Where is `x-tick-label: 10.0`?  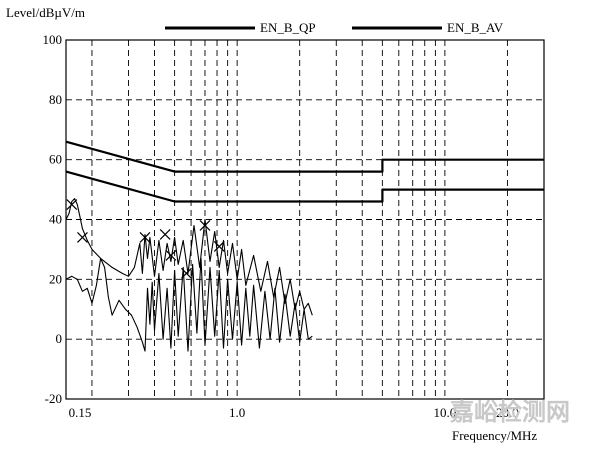
x-tick-label: 10.0 is located at coordinates (445, 412).